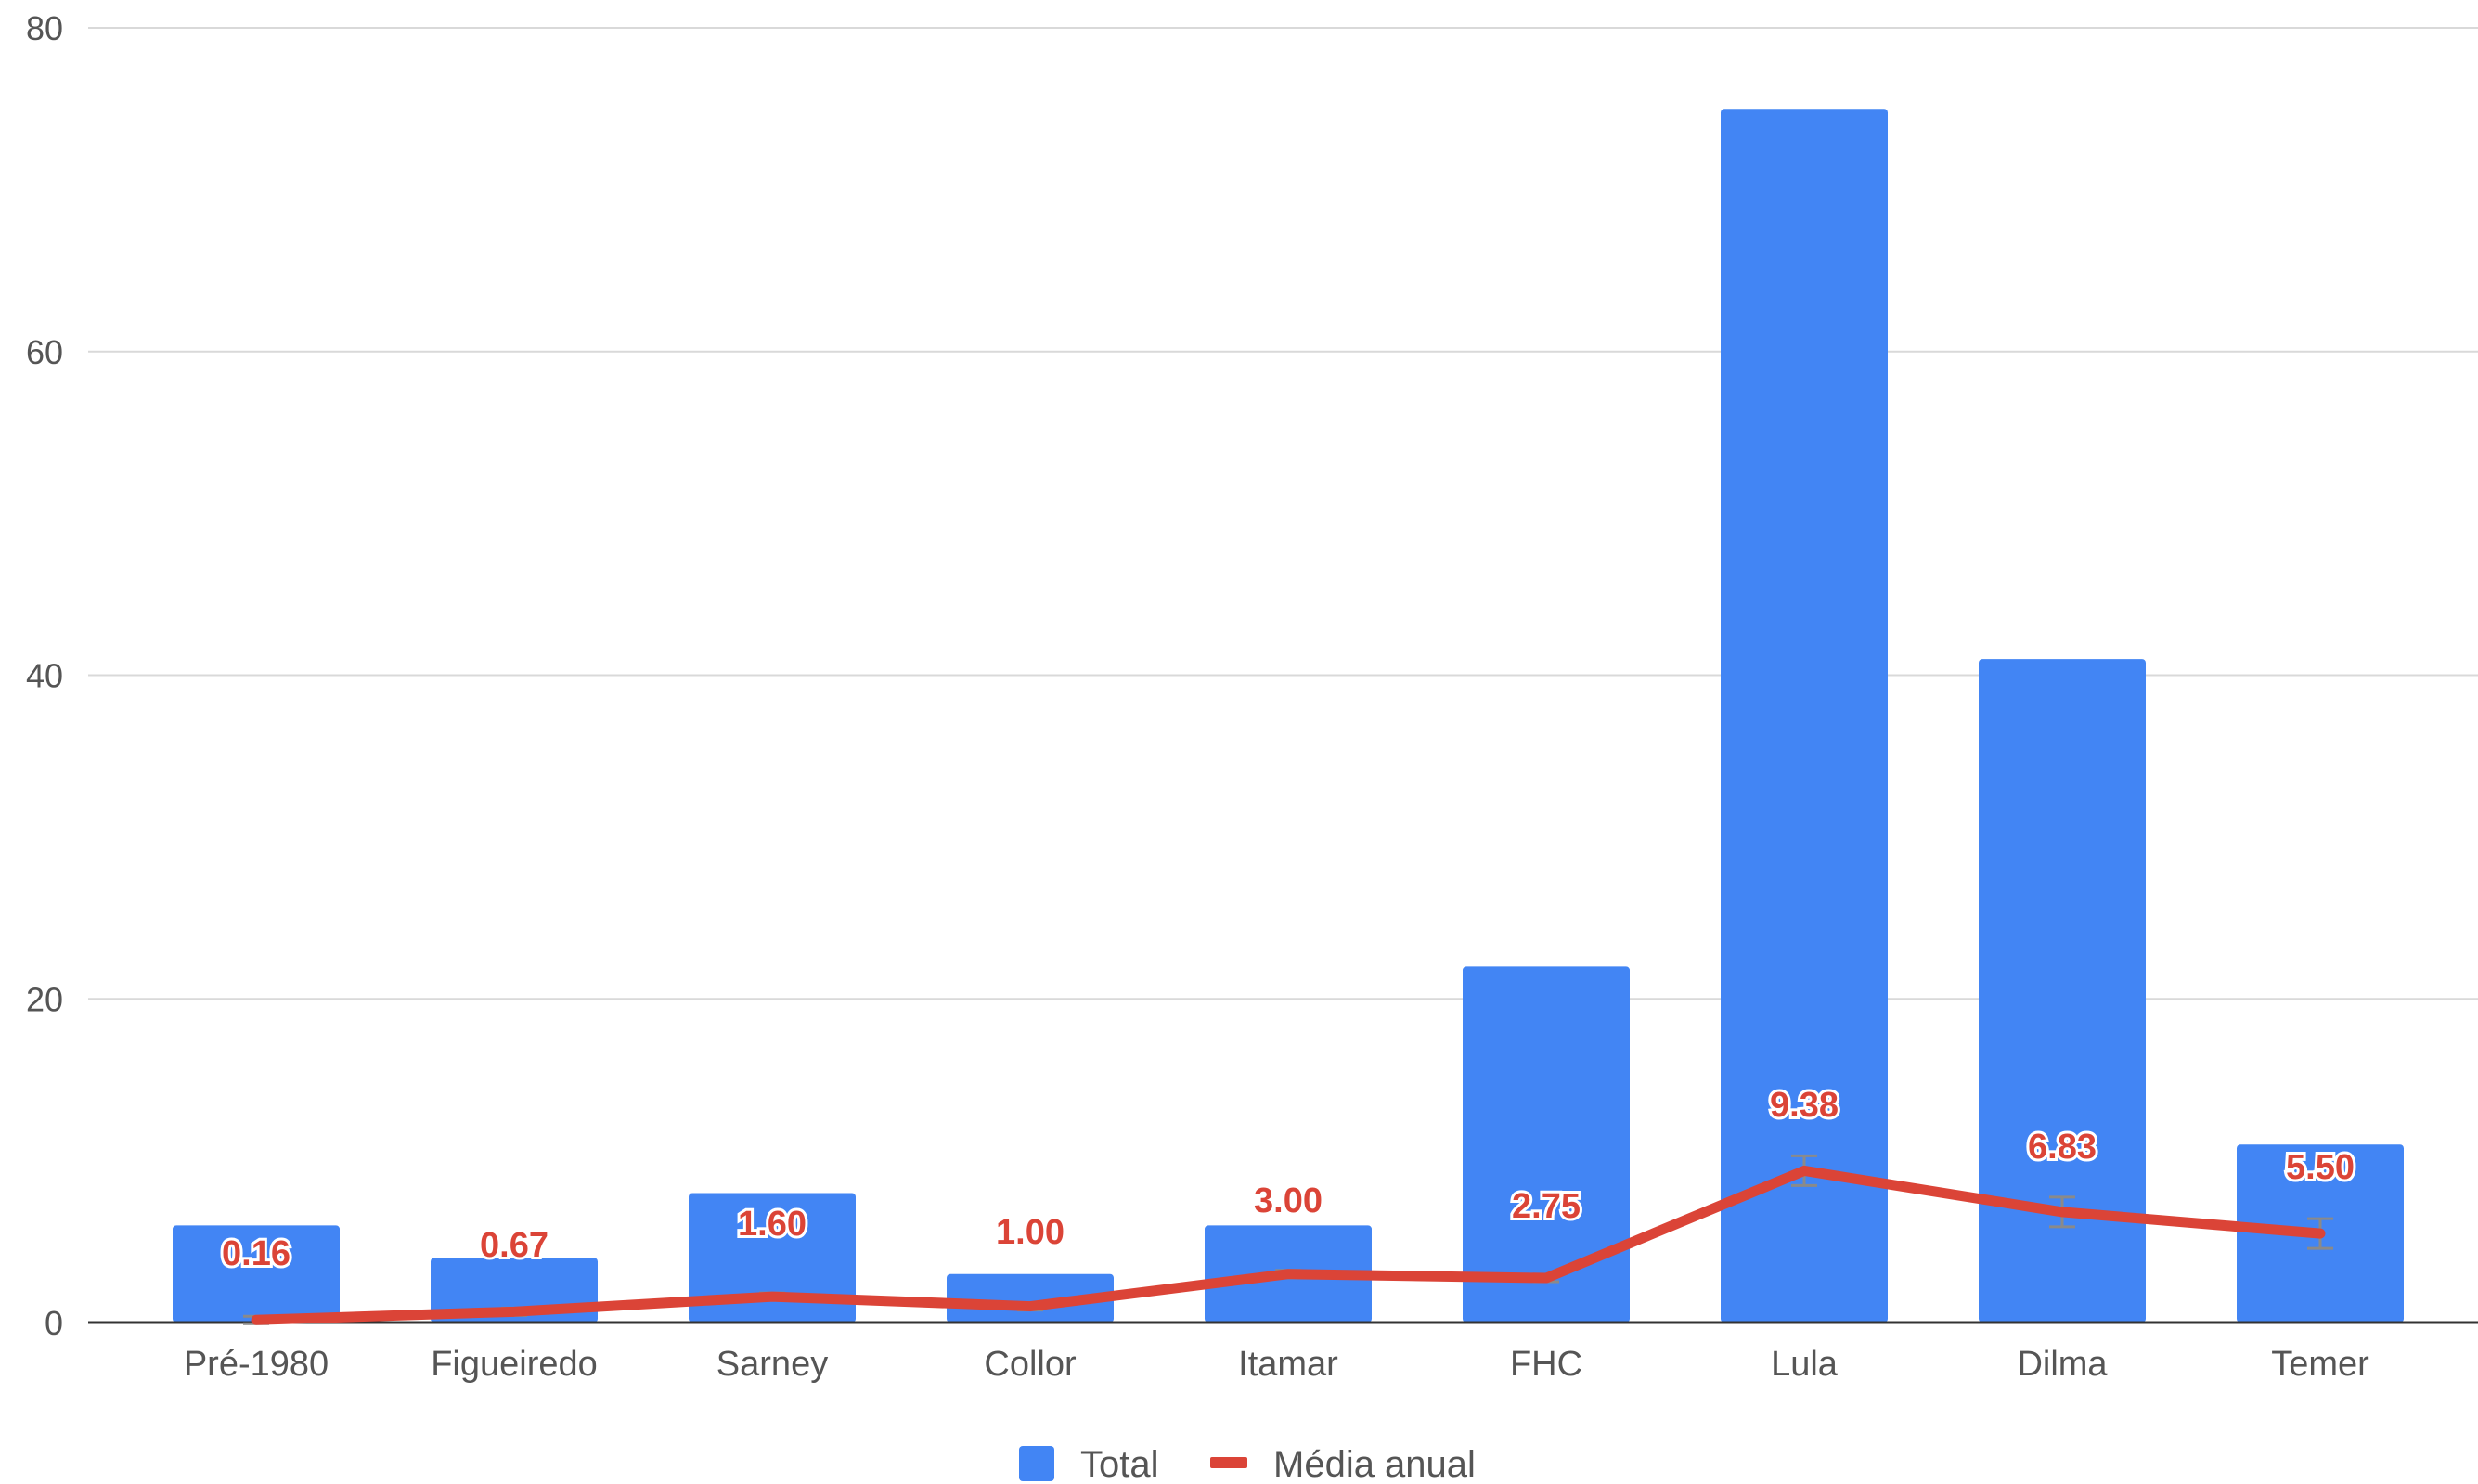 The width and height of the screenshot is (2478, 1484). Describe the element at coordinates (256, 1254) in the screenshot. I see `data-label: 0.16` at that location.